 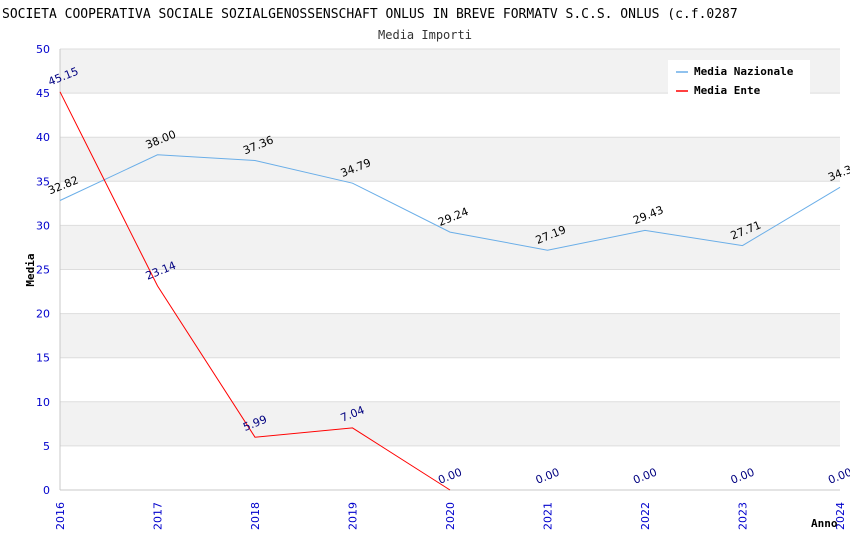 I want to click on y-tick-label: 30, so click(x=43, y=225).